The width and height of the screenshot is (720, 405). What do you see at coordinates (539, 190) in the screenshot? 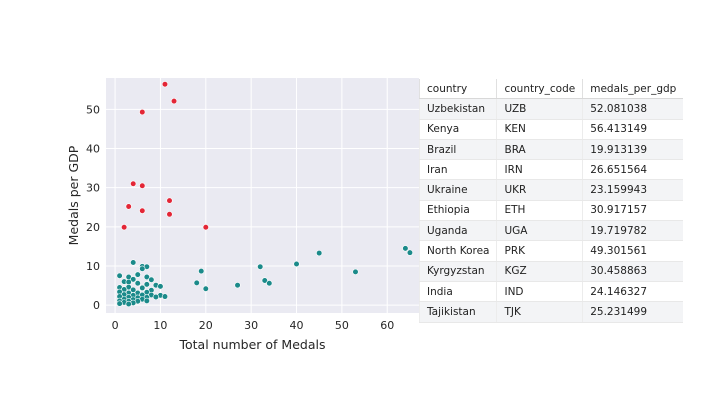
I see `table-cell: UKR` at bounding box center [539, 190].